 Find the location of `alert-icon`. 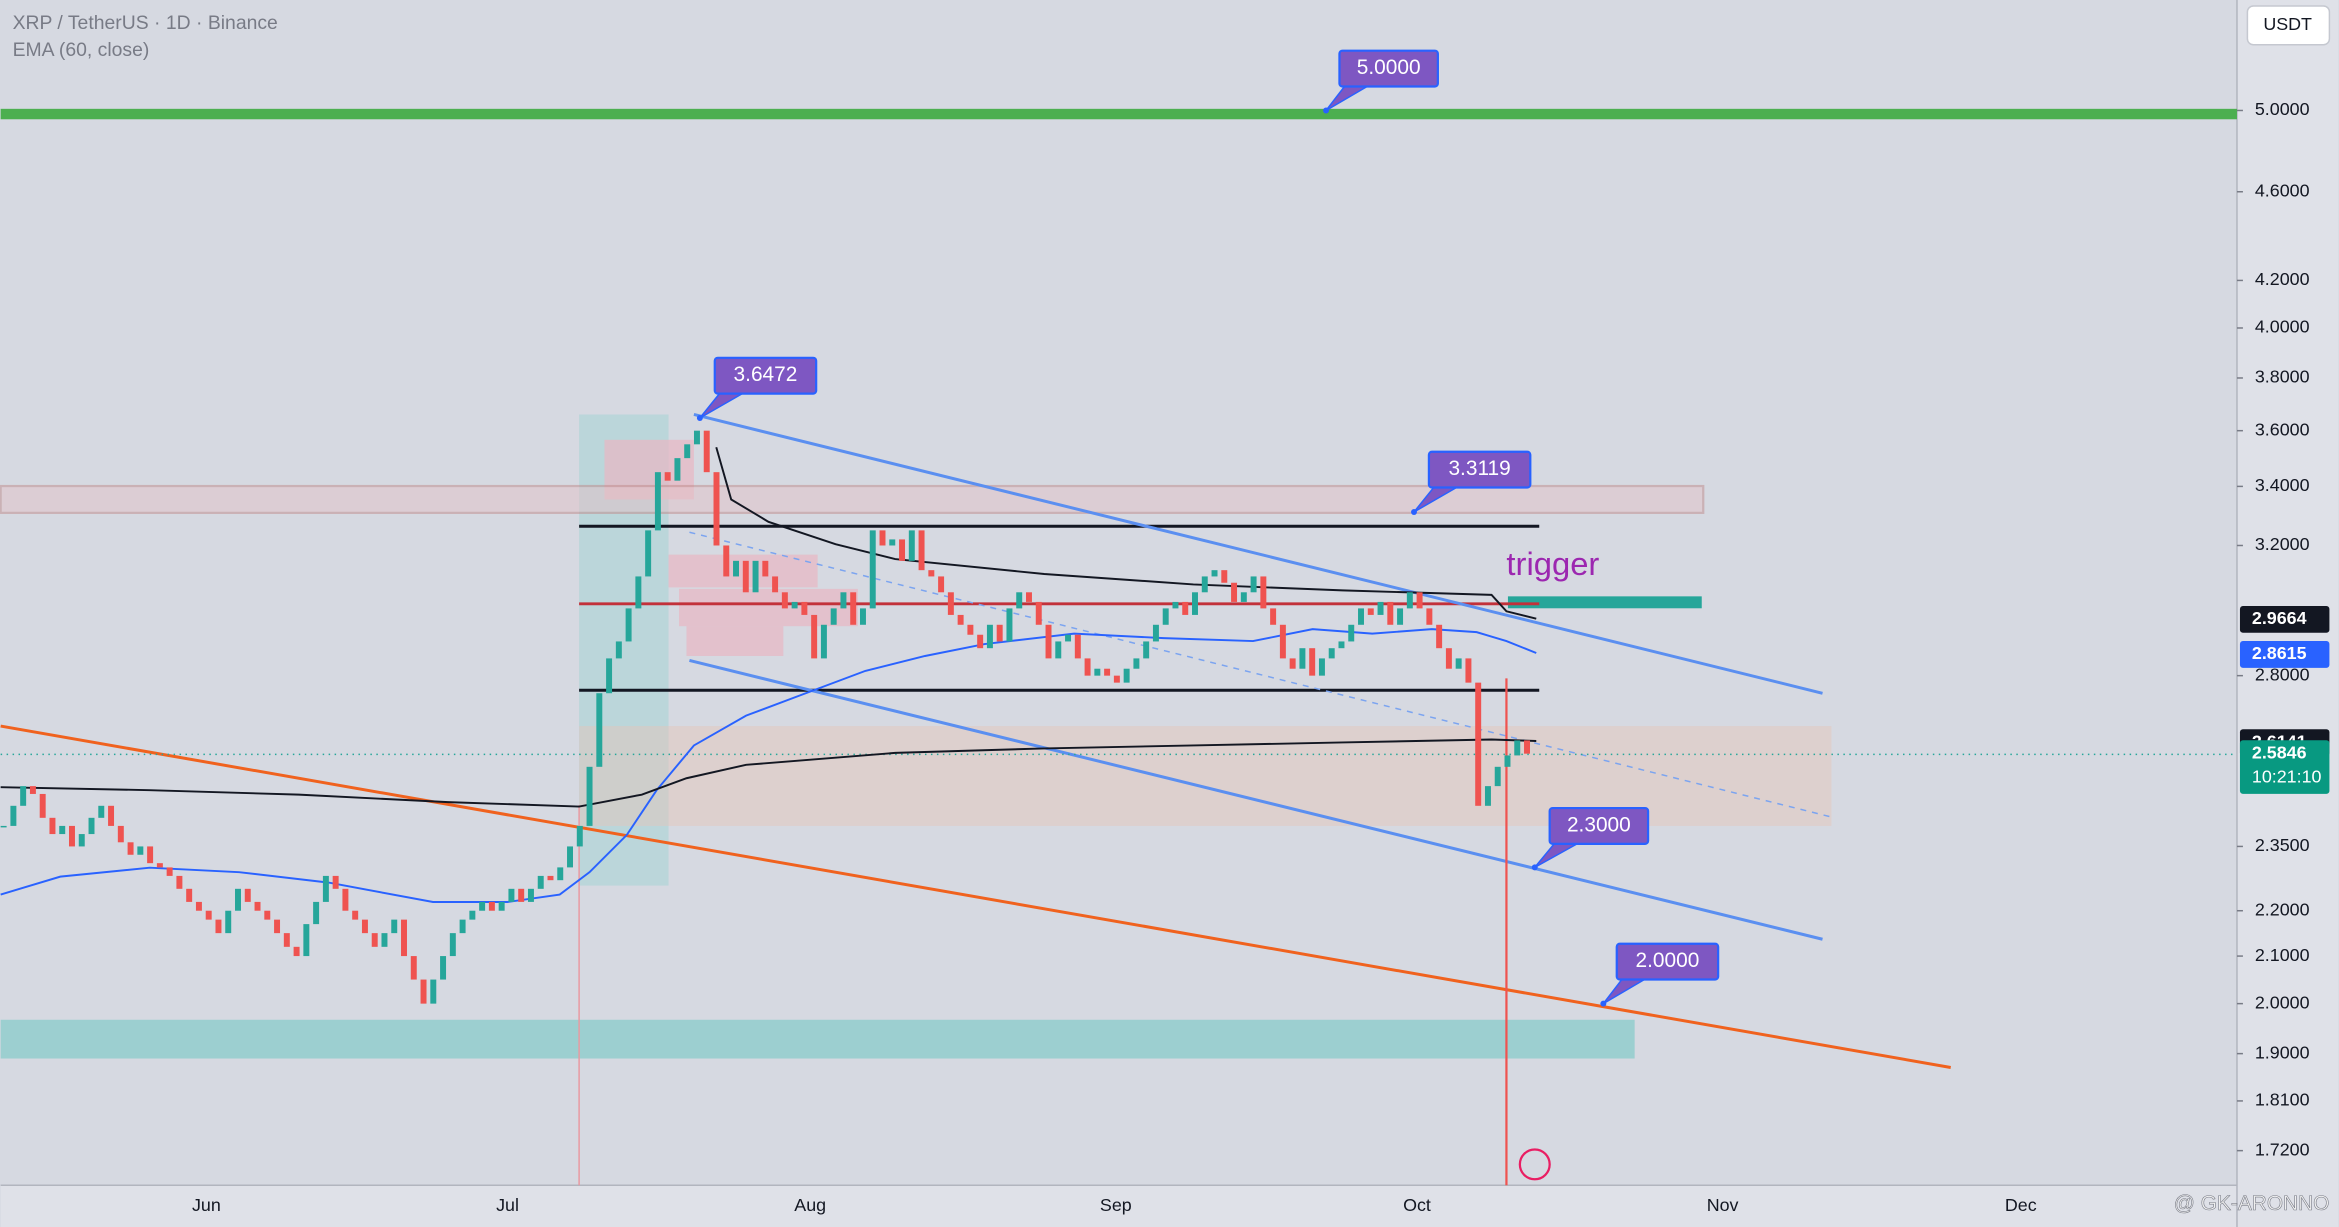

alert-icon is located at coordinates (1534, 1164).